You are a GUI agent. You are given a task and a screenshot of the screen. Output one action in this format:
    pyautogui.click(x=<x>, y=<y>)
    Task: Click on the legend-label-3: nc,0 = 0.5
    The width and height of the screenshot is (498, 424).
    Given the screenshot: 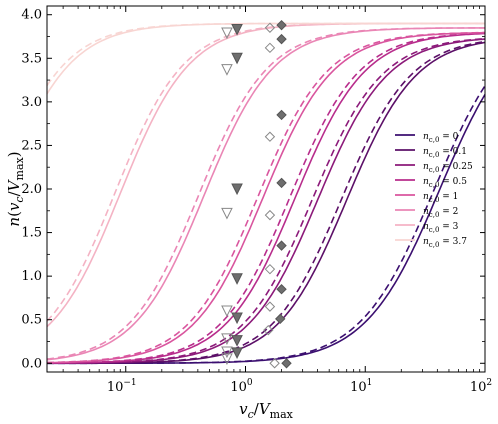 What is the action you would take?
    pyautogui.click(x=445, y=183)
    